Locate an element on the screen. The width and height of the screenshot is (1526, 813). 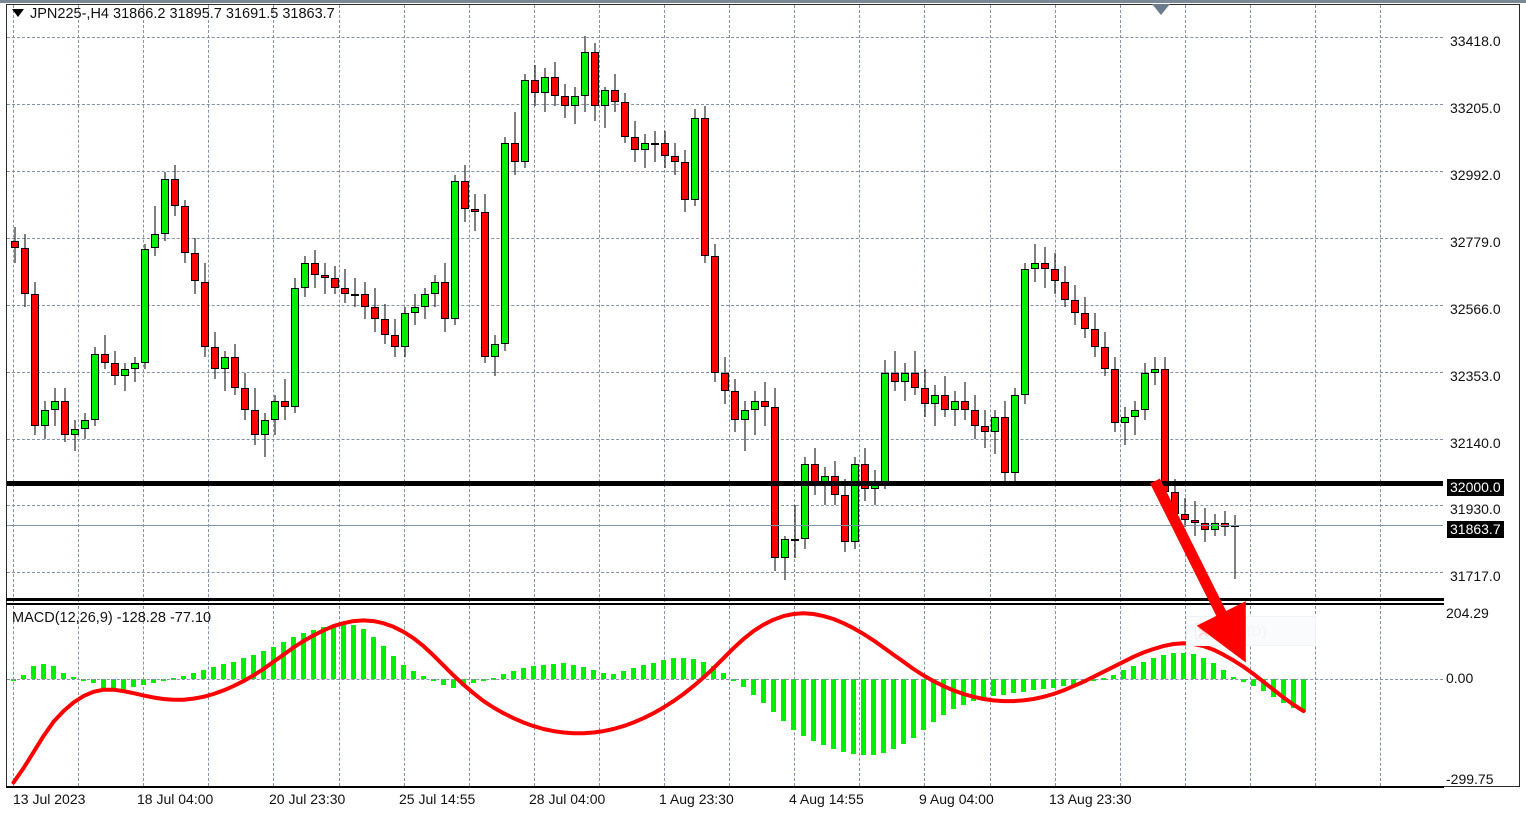
chart-top-marker-icon is located at coordinates (1161, 9).